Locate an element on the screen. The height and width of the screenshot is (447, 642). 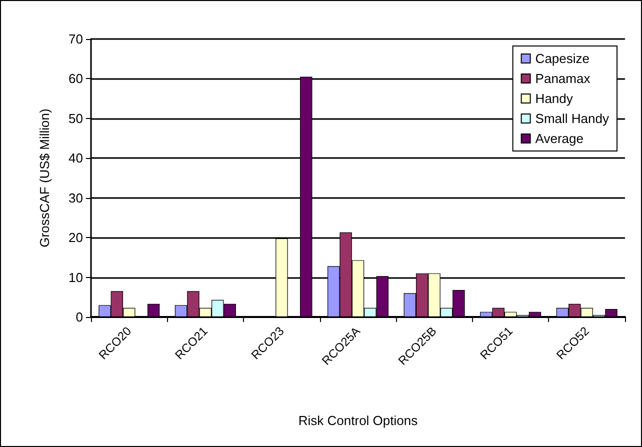
y-tick-label: 10 is located at coordinates (75, 277).